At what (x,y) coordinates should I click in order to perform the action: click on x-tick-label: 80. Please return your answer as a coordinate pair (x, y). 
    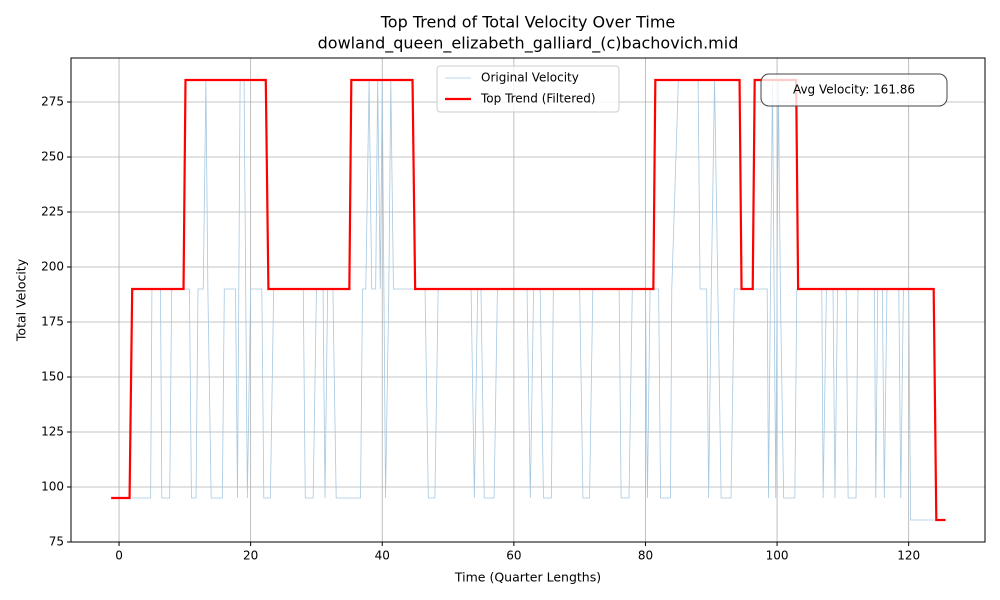
    Looking at the image, I should click on (645, 556).